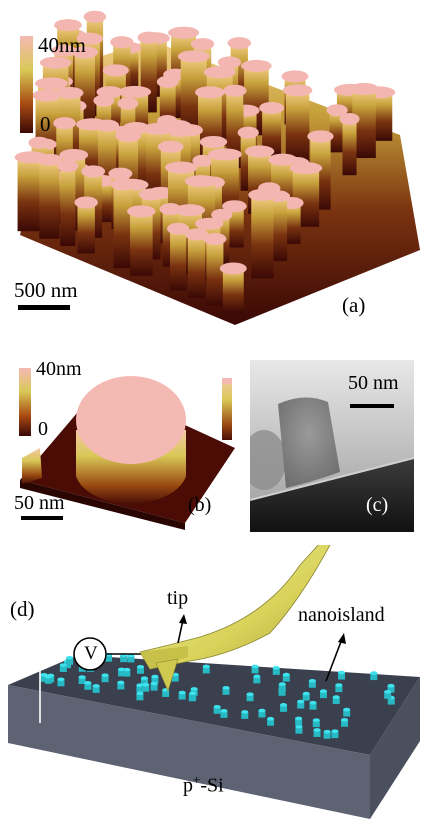 Image resolution: width=427 pixels, height=827 pixels. I want to click on scalebar-c-bar, so click(372, 406).